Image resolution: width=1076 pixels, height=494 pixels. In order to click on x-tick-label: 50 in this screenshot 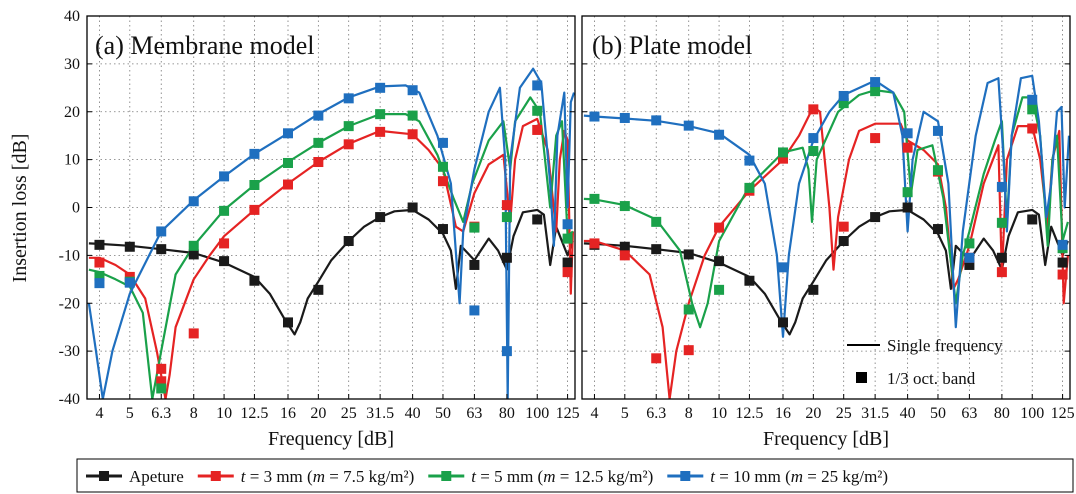, I will do `click(938, 413)`.